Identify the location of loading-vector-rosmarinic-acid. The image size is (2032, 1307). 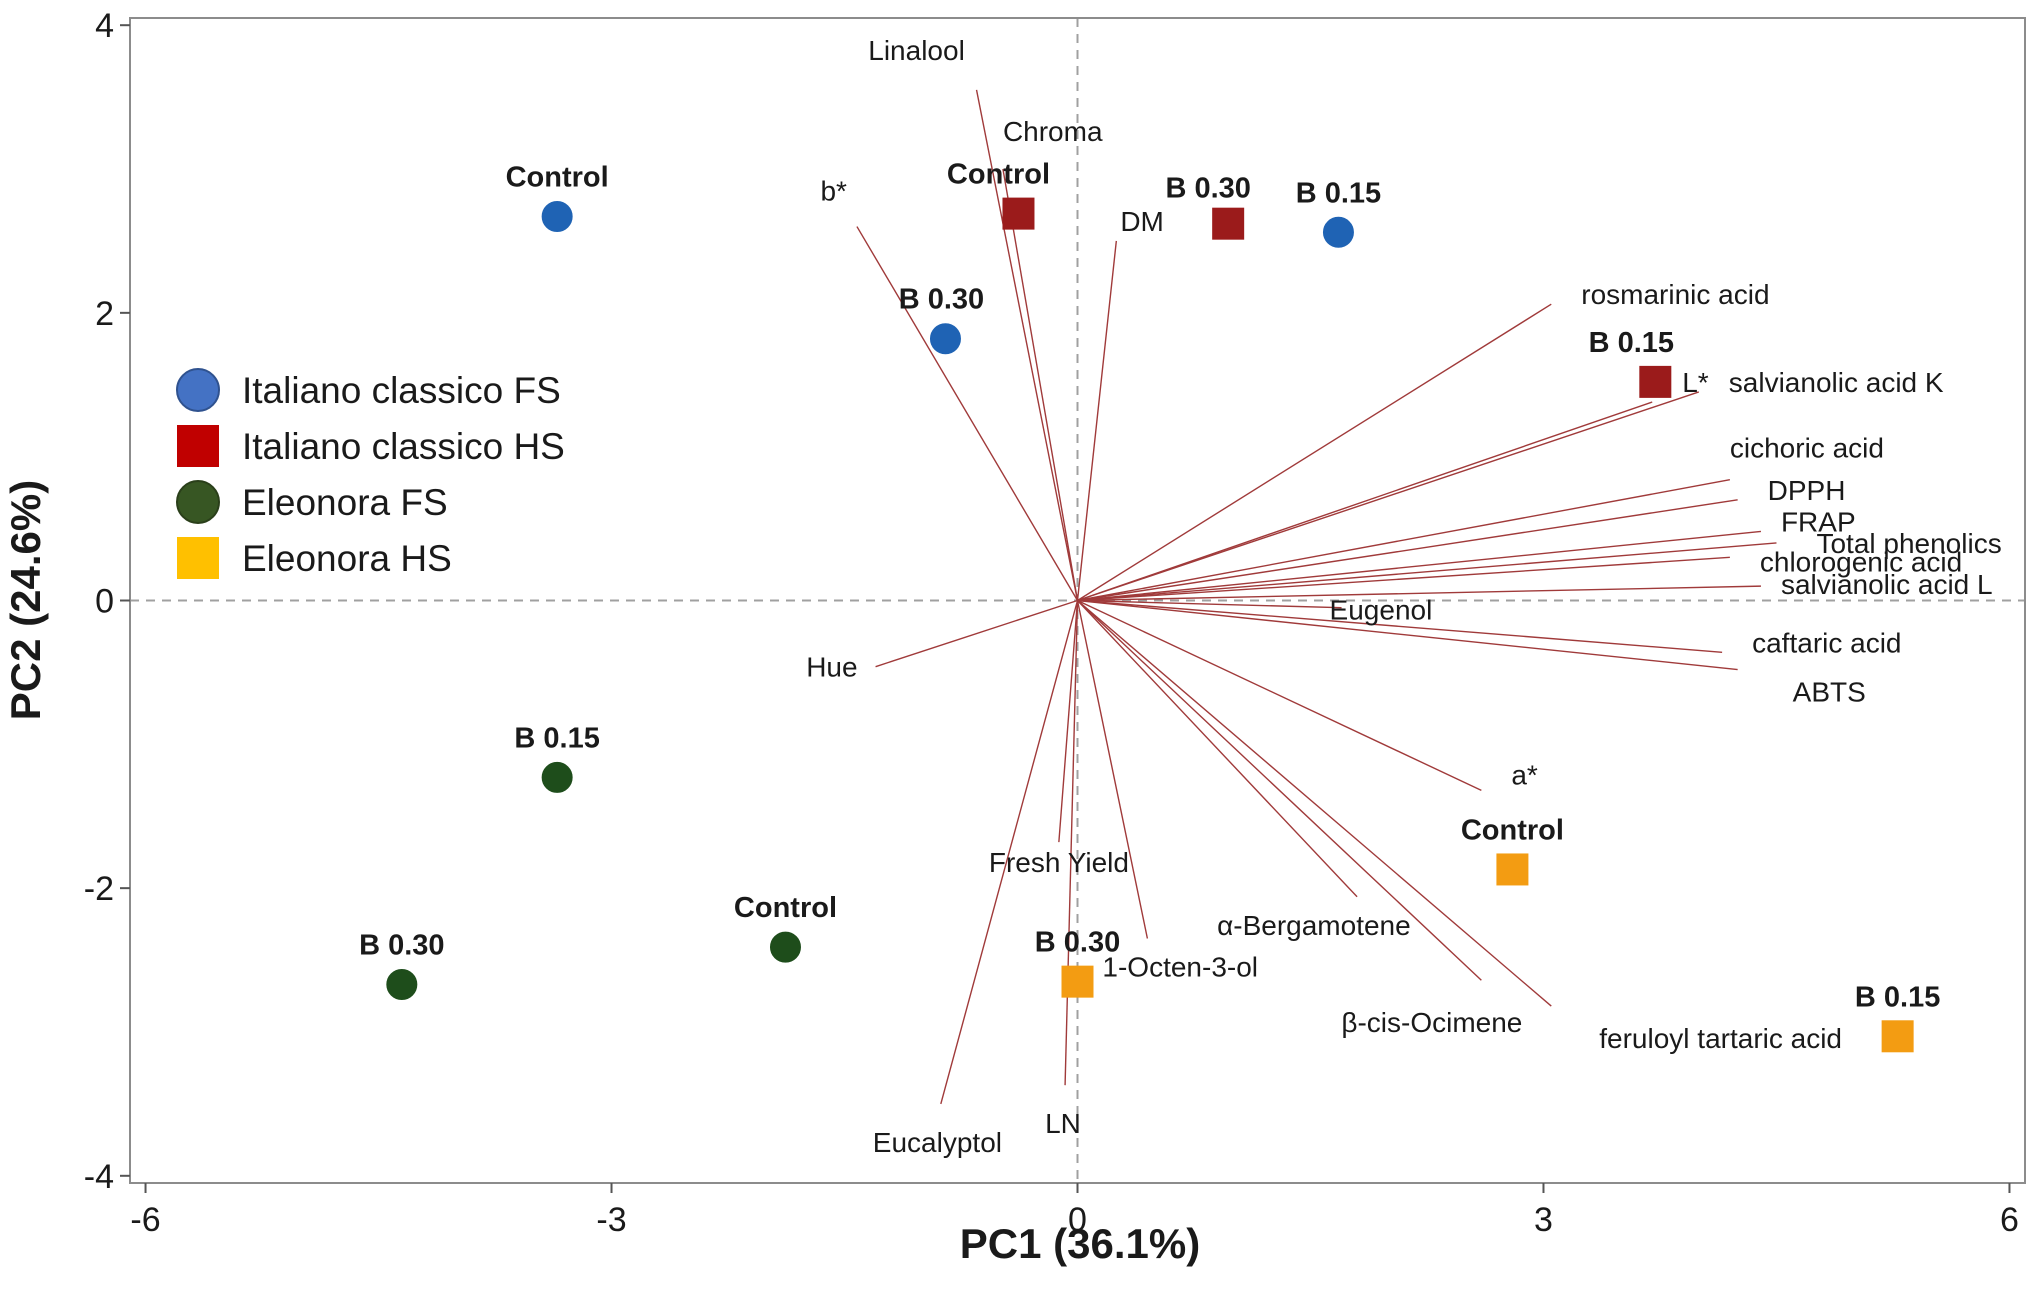
(1314, 452).